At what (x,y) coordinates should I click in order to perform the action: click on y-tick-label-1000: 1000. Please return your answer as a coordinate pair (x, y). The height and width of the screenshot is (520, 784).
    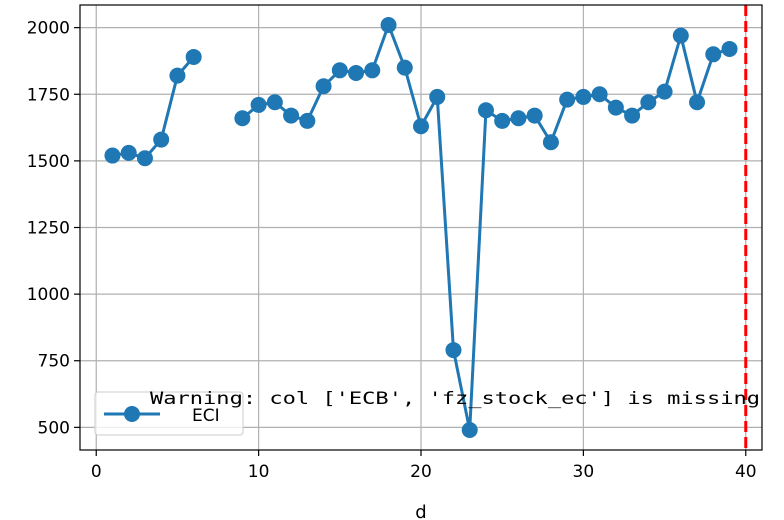
    Looking at the image, I should click on (48, 295).